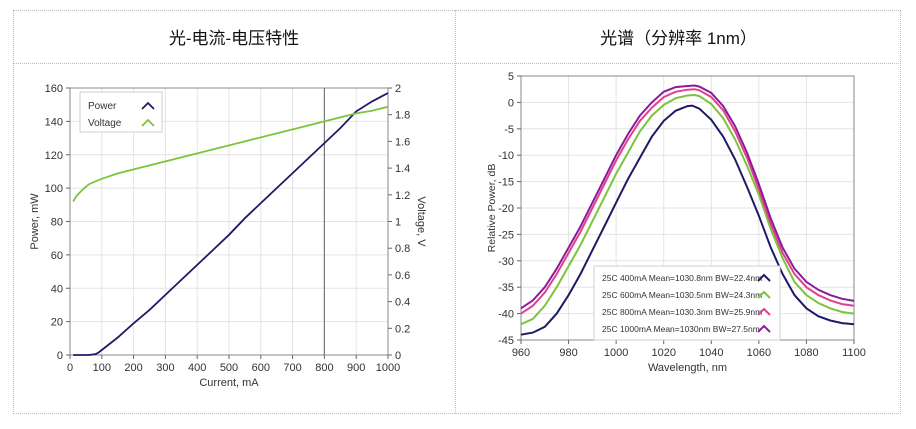  What do you see at coordinates (324, 368) in the screenshot?
I see `x-tick-label: 800` at bounding box center [324, 368].